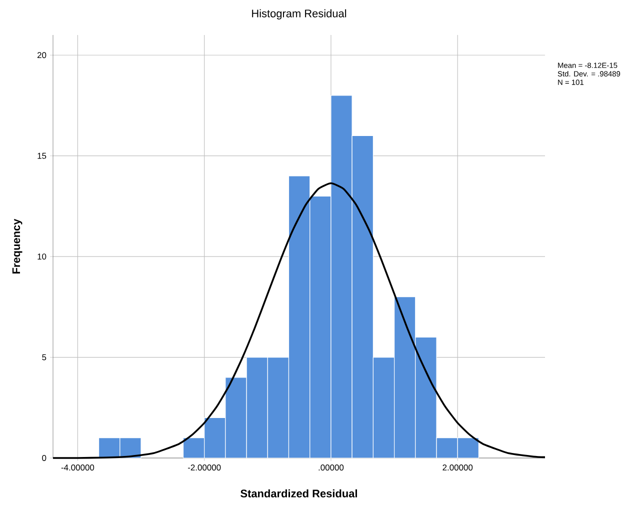  What do you see at coordinates (17, 246) in the screenshot?
I see `y-axis-title: Frequency` at bounding box center [17, 246].